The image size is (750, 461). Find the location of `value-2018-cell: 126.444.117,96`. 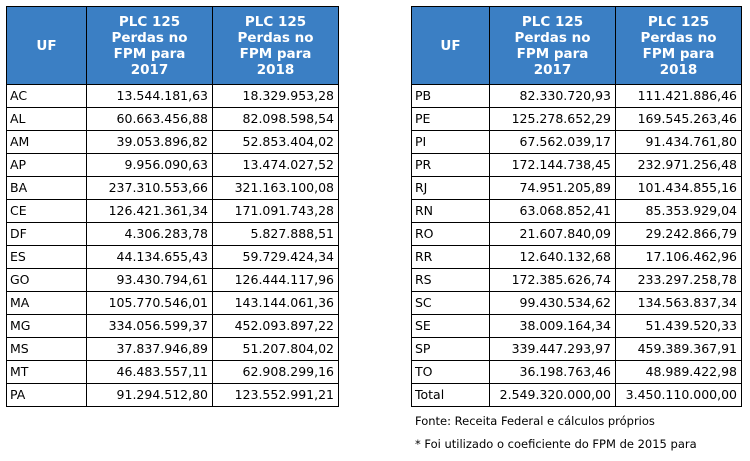

value-2018-cell: 126.444.117,96 is located at coordinates (275, 280).